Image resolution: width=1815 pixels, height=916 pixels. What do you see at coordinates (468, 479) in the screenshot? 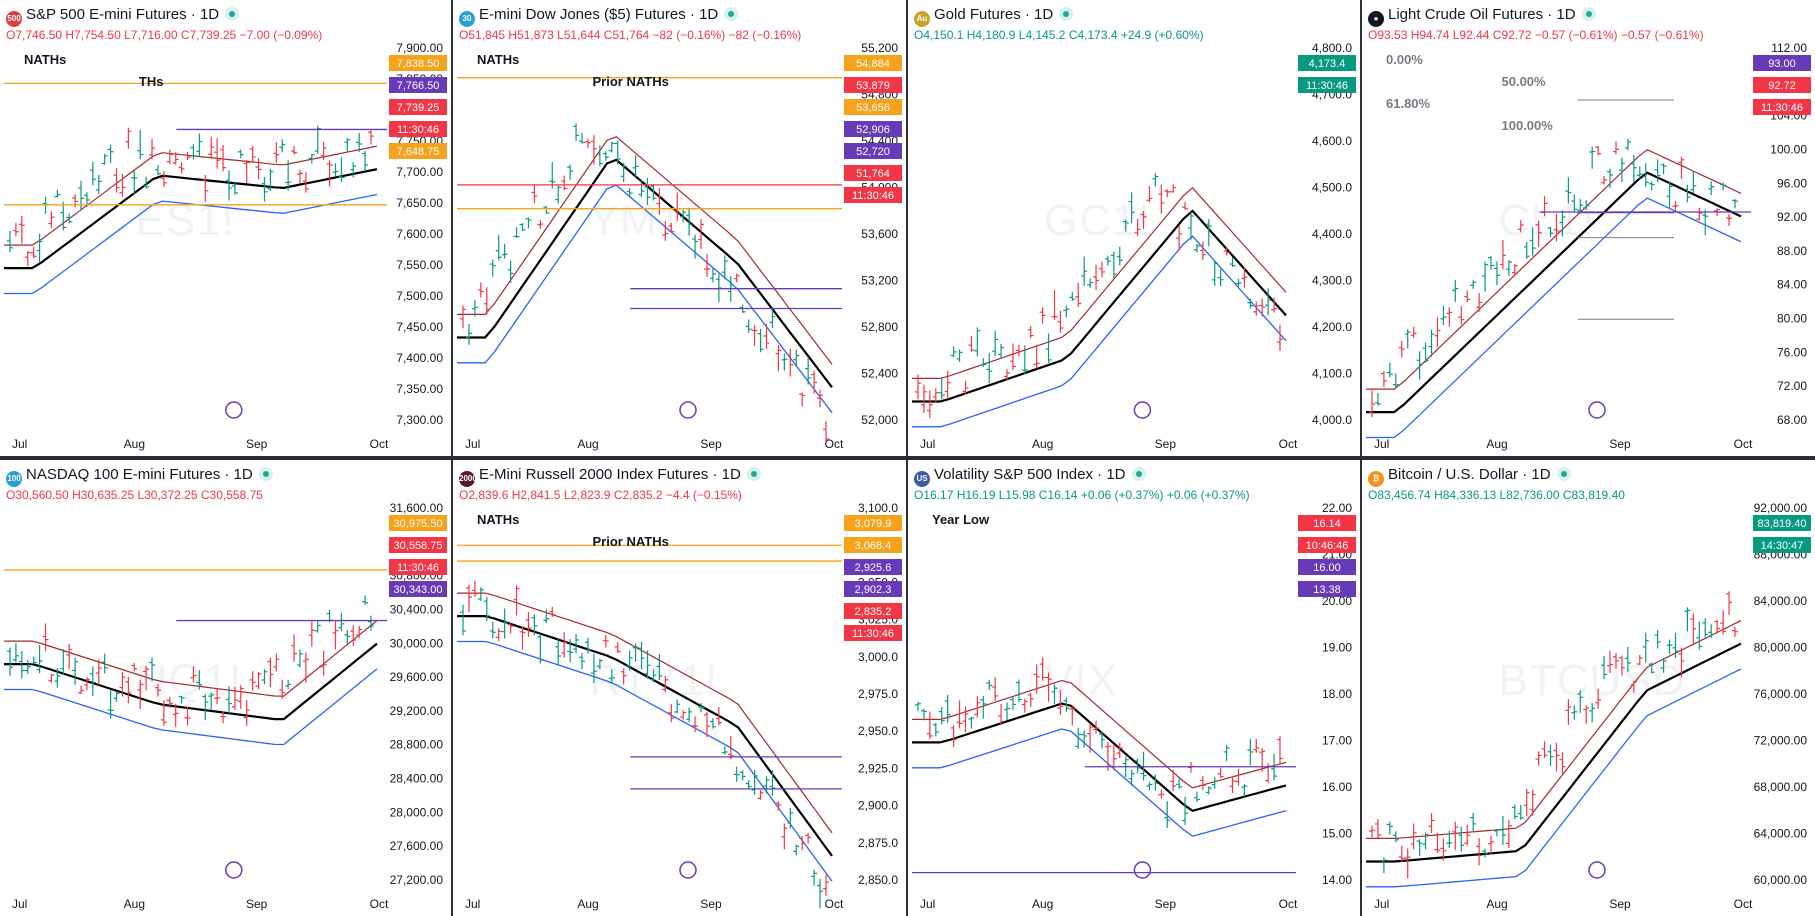
I see `symbol-badge-icon: 2000` at bounding box center [468, 479].